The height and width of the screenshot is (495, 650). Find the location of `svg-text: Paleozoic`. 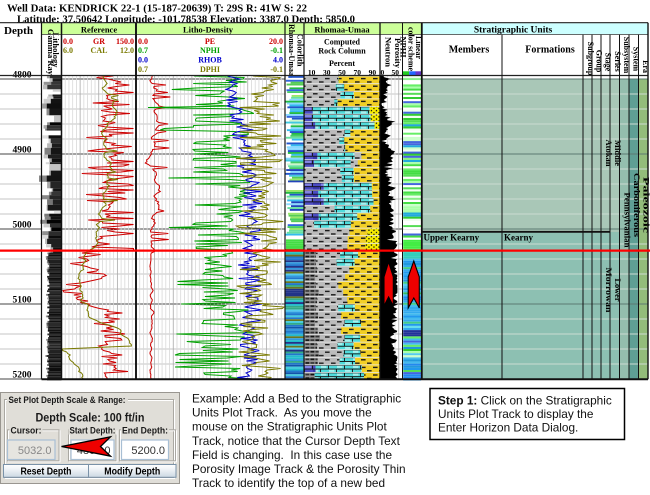

svg-text: Paleozoic is located at coordinates (645, 205).